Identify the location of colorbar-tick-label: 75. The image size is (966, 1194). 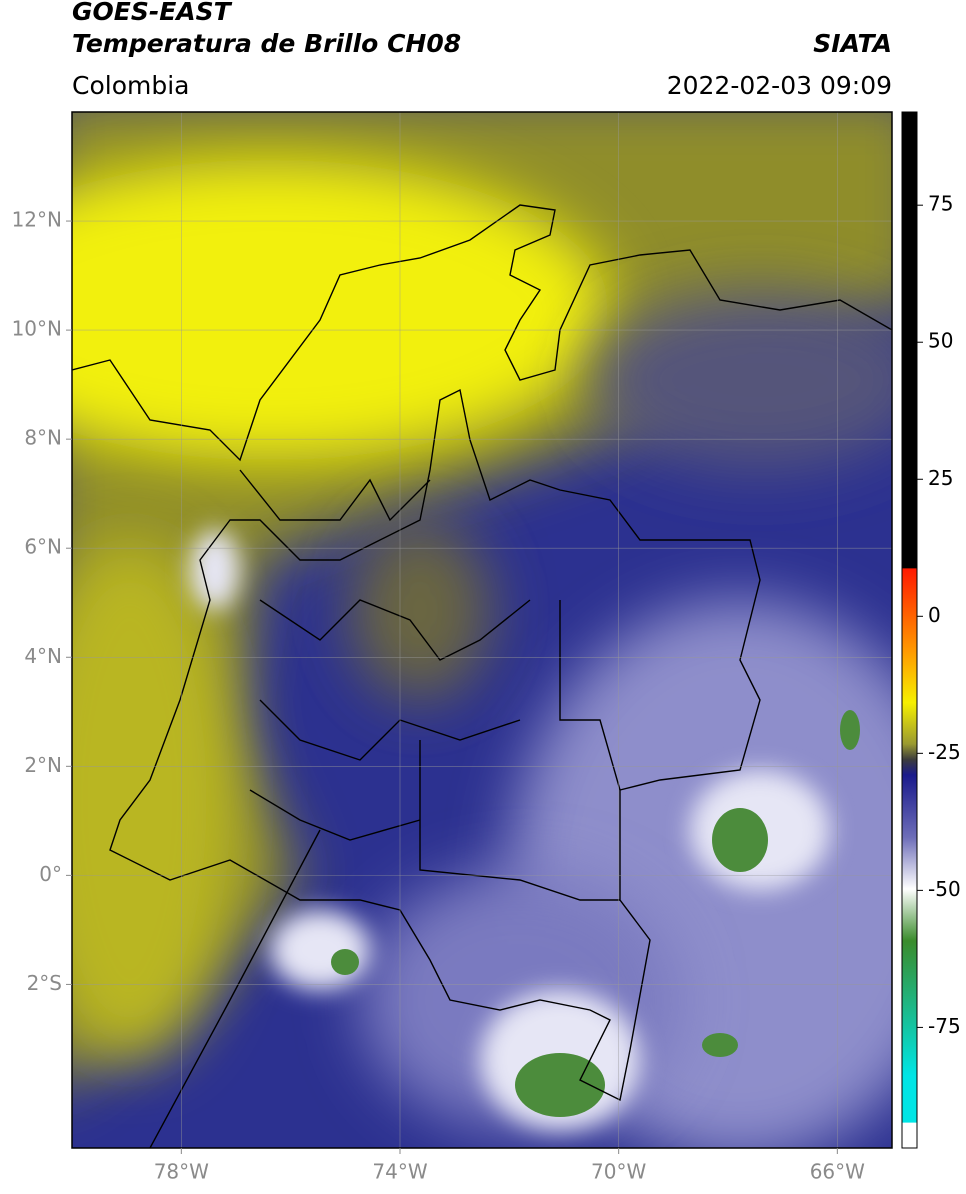
(940, 204).